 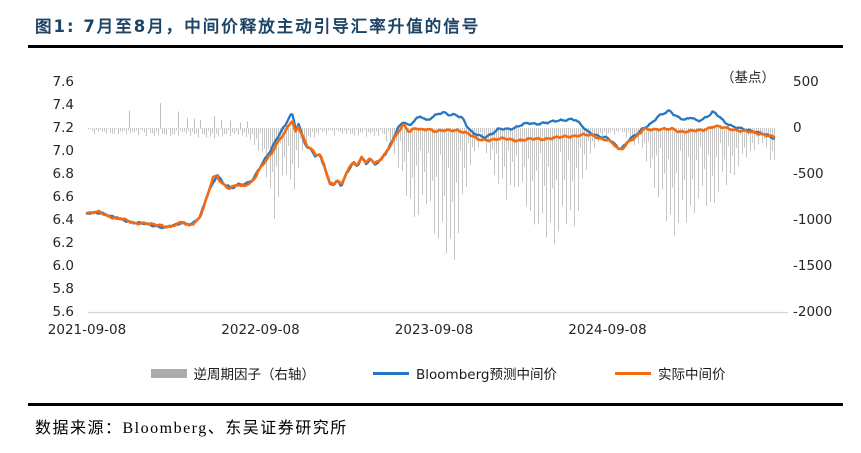 I want to click on legend-item-bloomberg-forecast: Bloomberg预测中间价, so click(x=465, y=373).